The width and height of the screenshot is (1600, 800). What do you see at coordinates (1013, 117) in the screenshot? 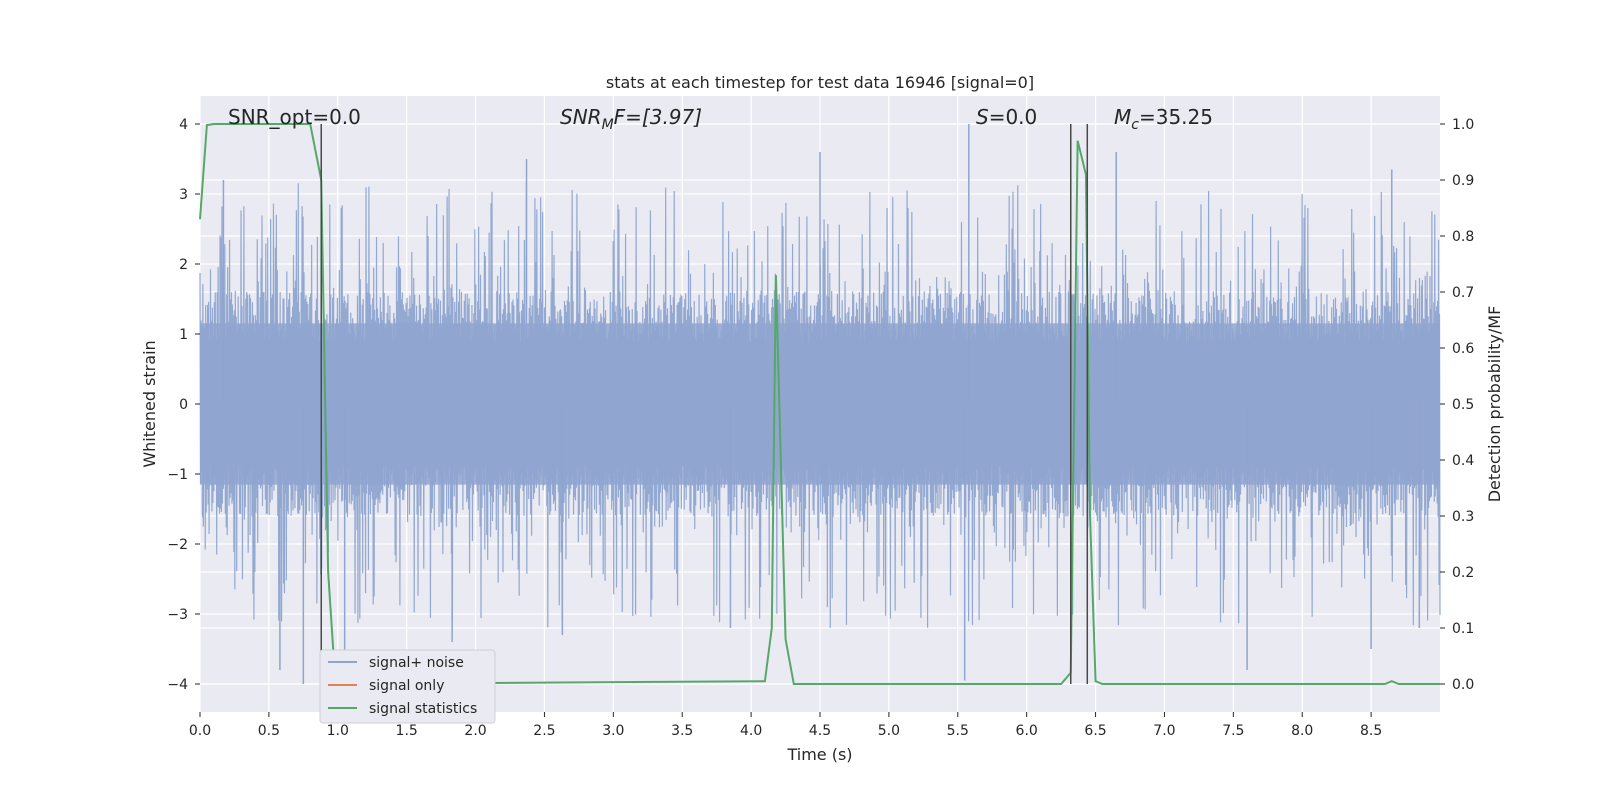
I see `annotation-s-value: =0.0` at bounding box center [1013, 117].